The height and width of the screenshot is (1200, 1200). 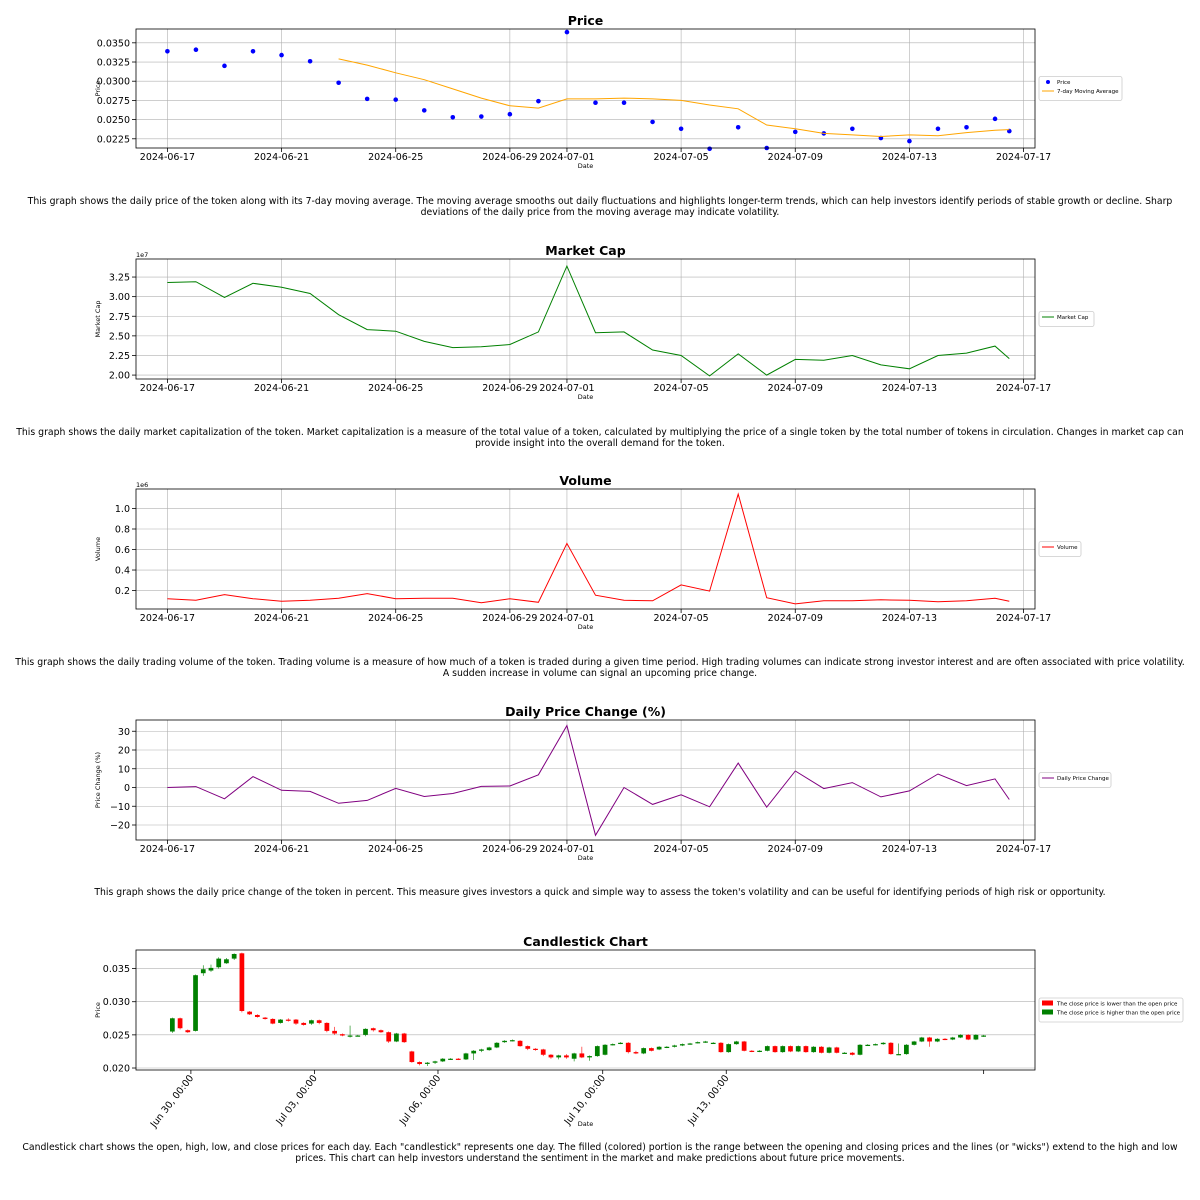 I want to click on x-tick-label-0: 2024-06-29, so click(x=509, y=157).